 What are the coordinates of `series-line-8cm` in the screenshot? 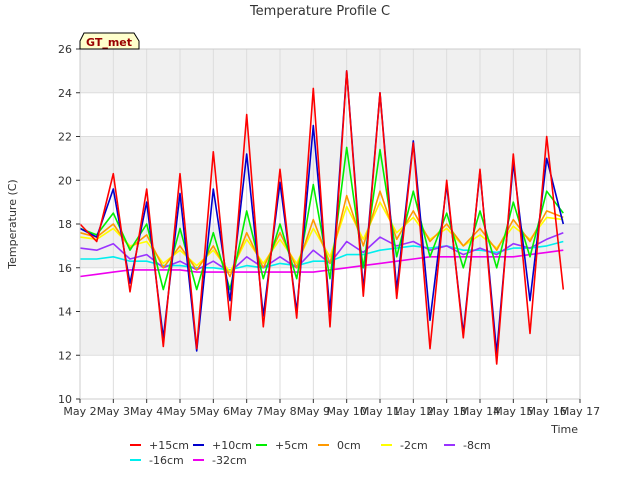 It's located at (321, 252).